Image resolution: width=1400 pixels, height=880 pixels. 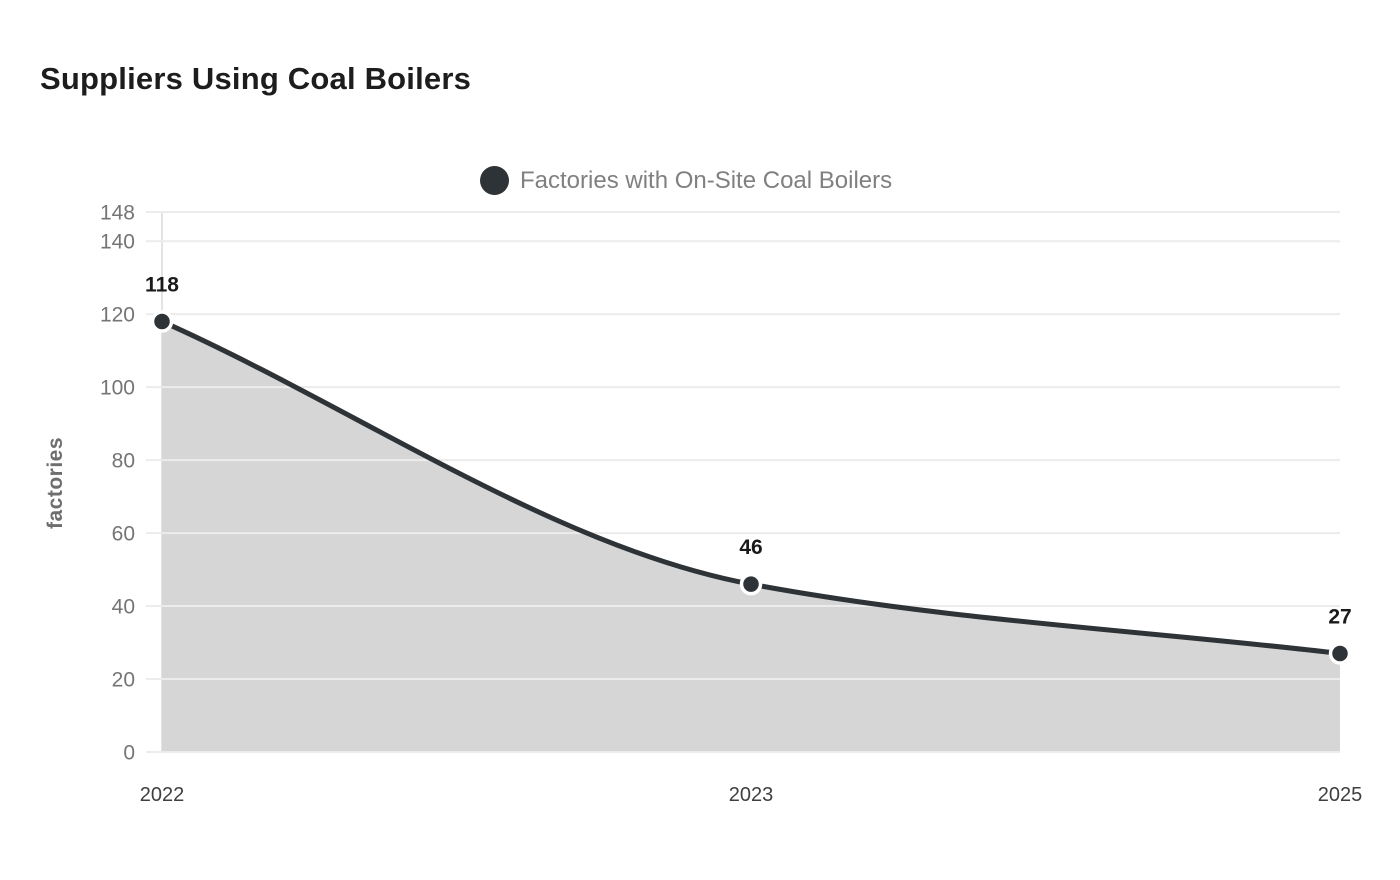 I want to click on legend-marker-icon, so click(x=494, y=180).